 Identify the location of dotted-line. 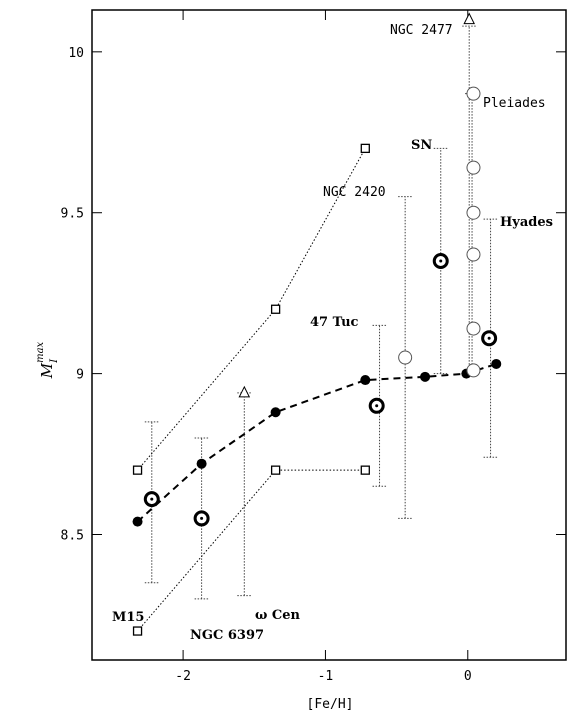
(251, 550).